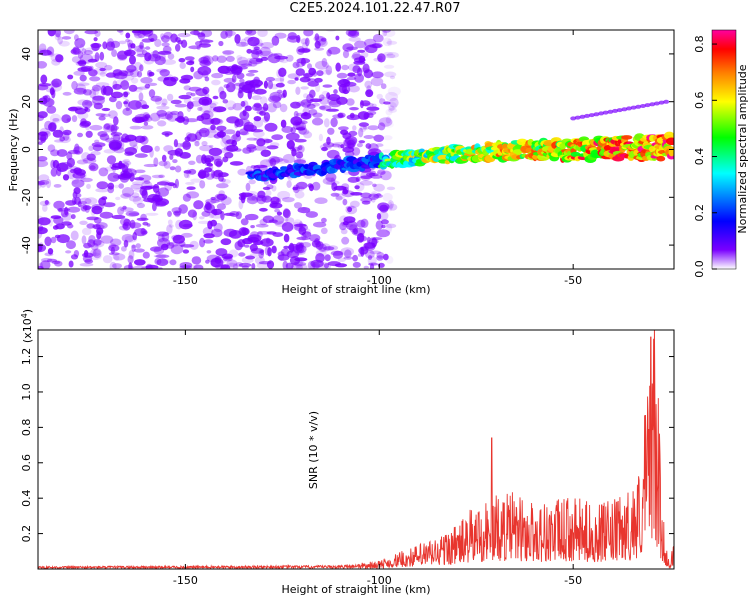 Image resolution: width=750 pixels, height=600 pixels. I want to click on ridge-harmonic-blob, so click(633, 107).